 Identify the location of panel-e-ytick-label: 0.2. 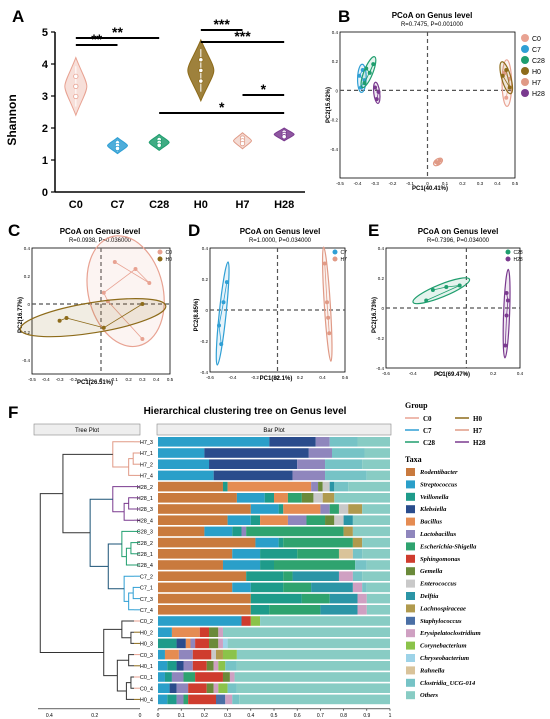
(381, 278).